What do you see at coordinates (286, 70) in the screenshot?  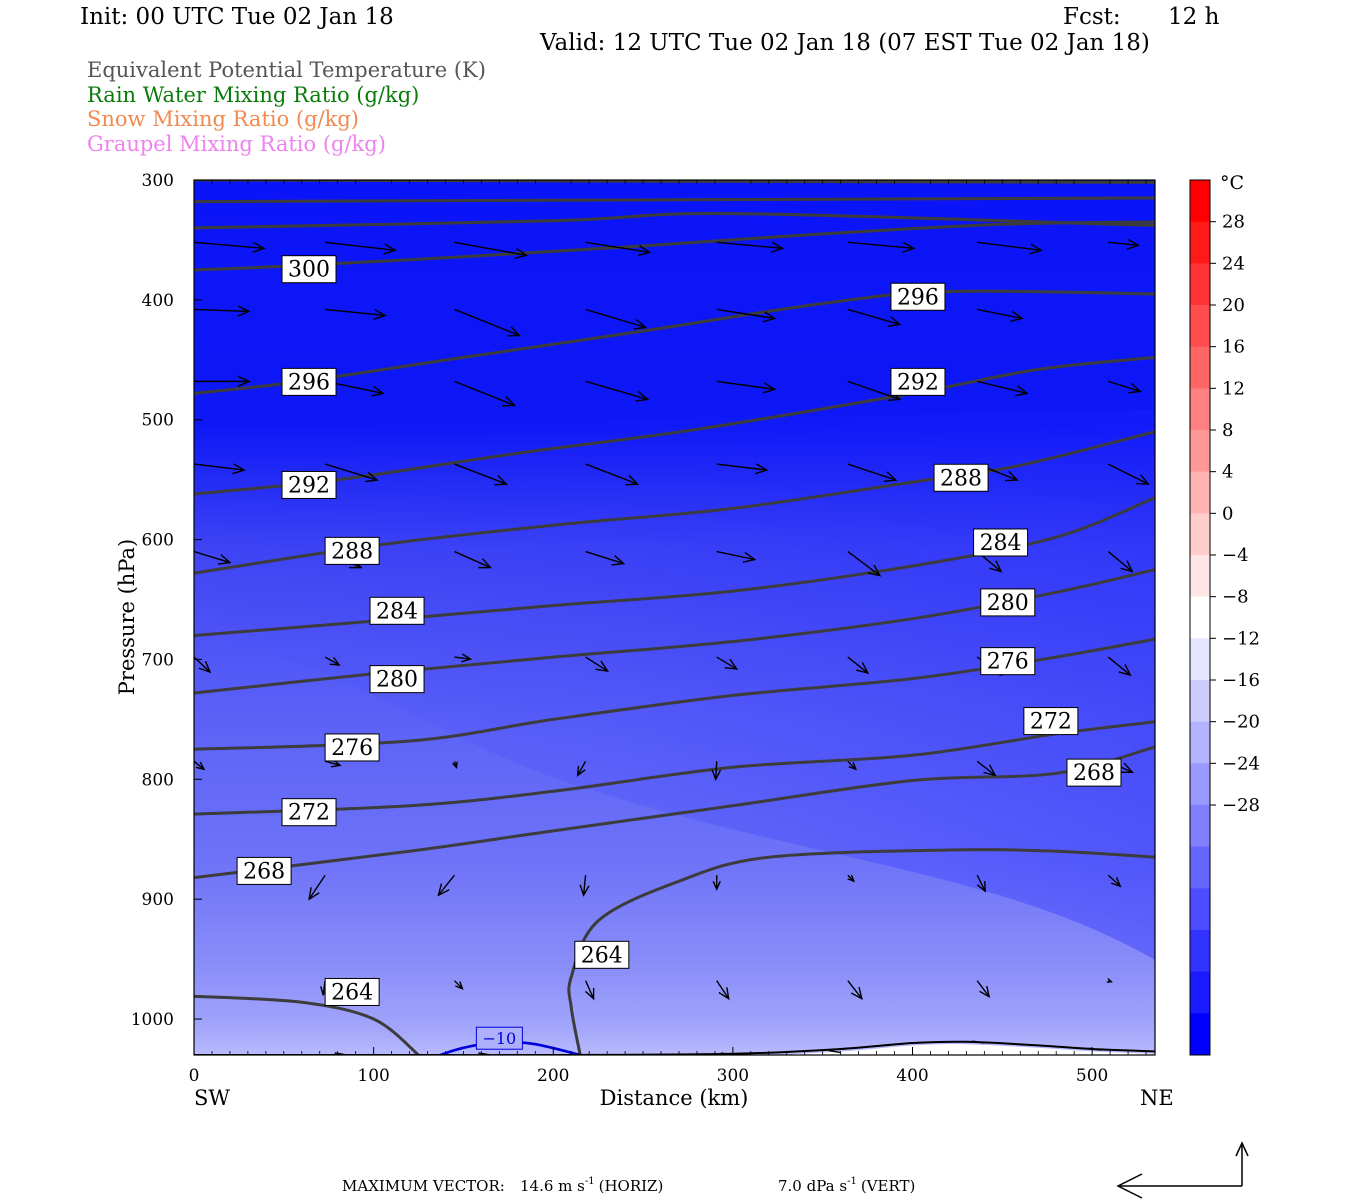 I see `title-theta-e: Equivalent Potential Temperature (K)` at bounding box center [286, 70].